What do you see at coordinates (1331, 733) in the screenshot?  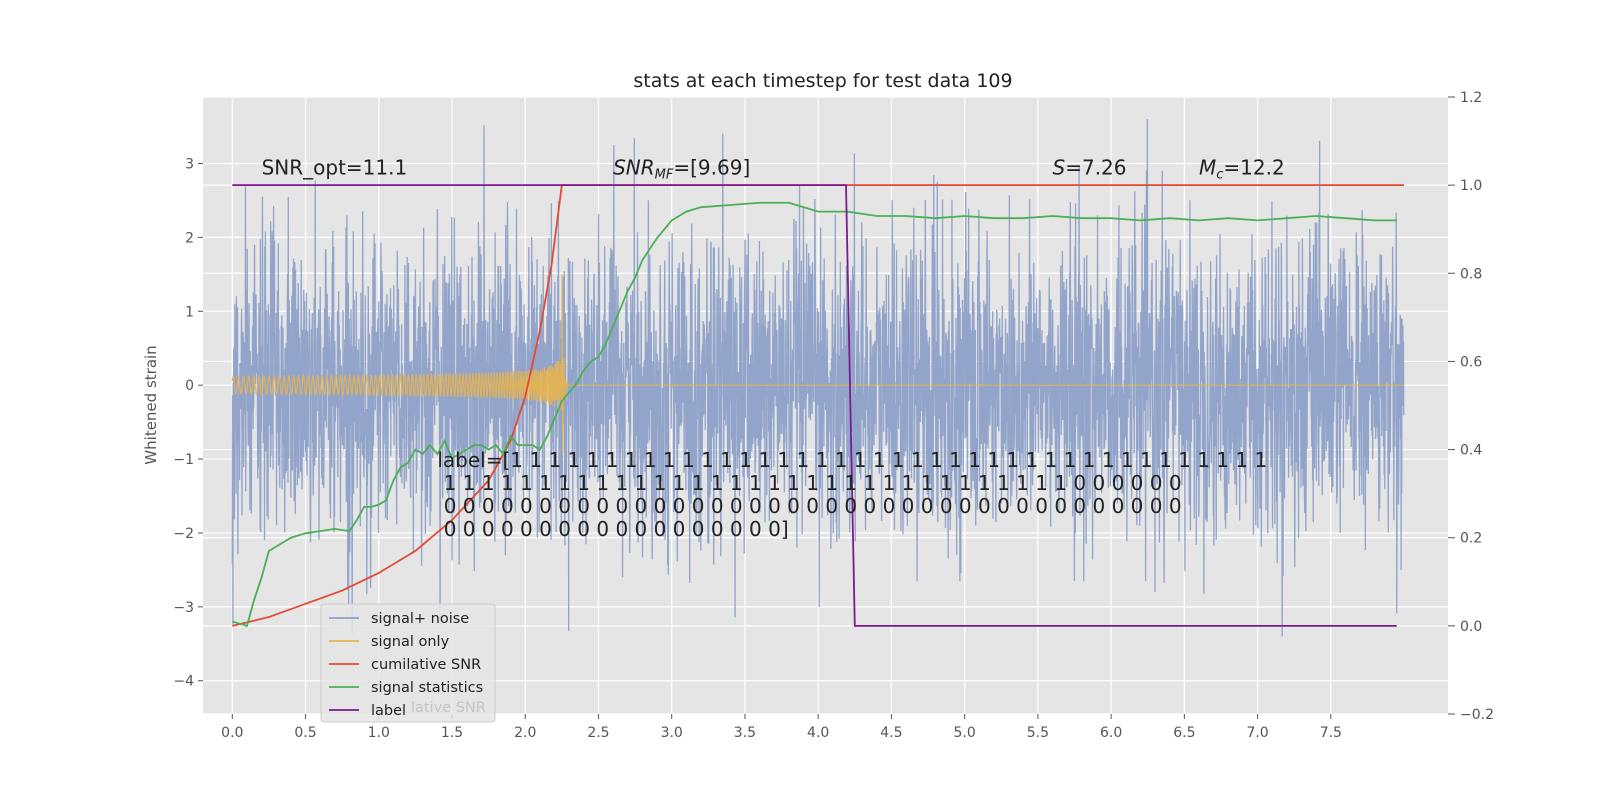 I see `x-tick-label-15: 7.5` at bounding box center [1331, 733].